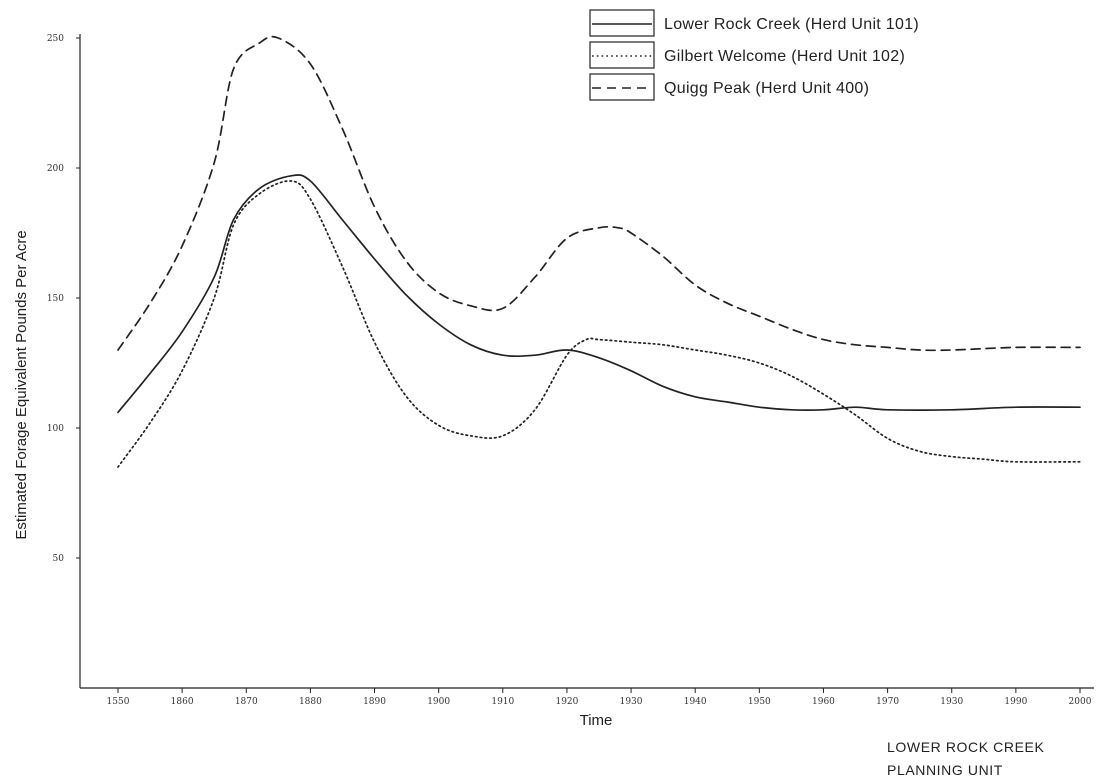 The width and height of the screenshot is (1096, 781). What do you see at coordinates (374, 702) in the screenshot?
I see `x-tick-label: 1890` at bounding box center [374, 702].